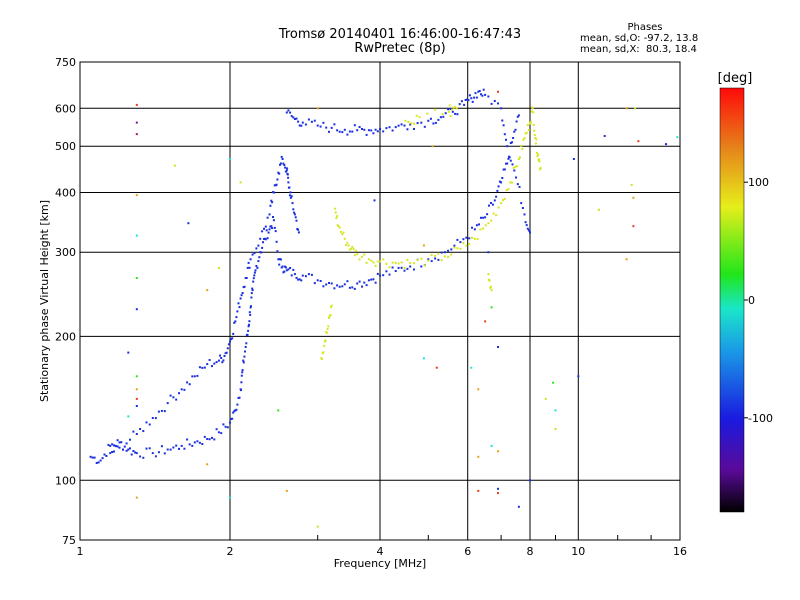  I want to click on phase-box-o-line: mean, sd,O: -97.2, 13.8, so click(639, 38).